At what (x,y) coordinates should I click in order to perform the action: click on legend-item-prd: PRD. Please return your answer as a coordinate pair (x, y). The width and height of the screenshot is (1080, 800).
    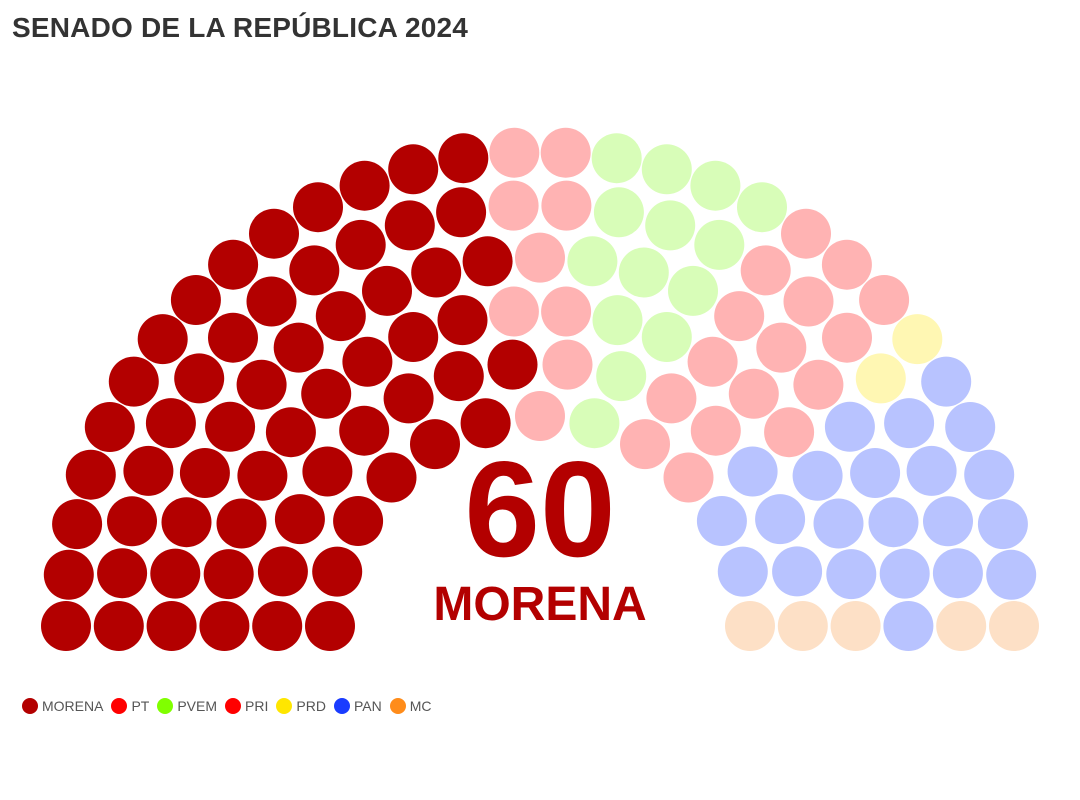
    Looking at the image, I should click on (301, 706).